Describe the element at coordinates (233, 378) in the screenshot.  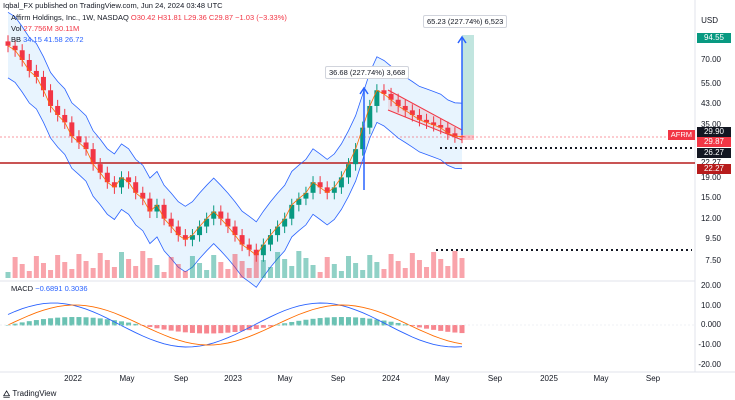
I see `time-tick: 2023` at that location.